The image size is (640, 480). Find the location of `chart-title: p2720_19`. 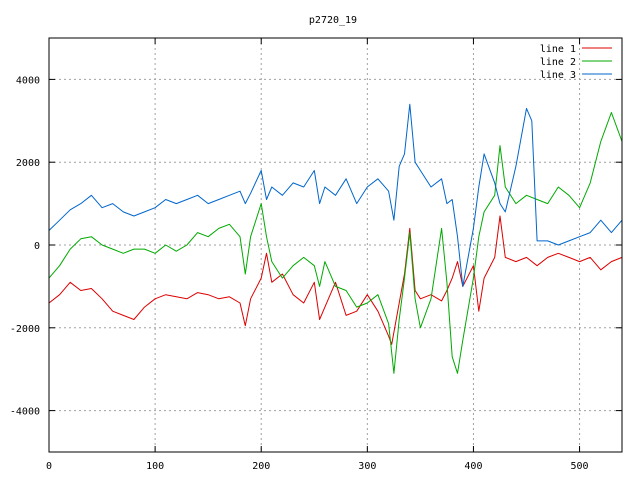

chart-title: p2720_19 is located at coordinates (333, 20).